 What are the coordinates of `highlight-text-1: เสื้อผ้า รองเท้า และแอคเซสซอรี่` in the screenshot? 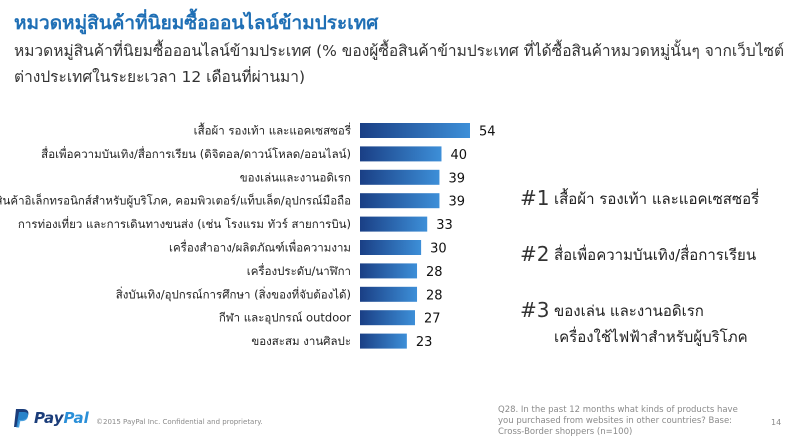 It's located at (657, 199).